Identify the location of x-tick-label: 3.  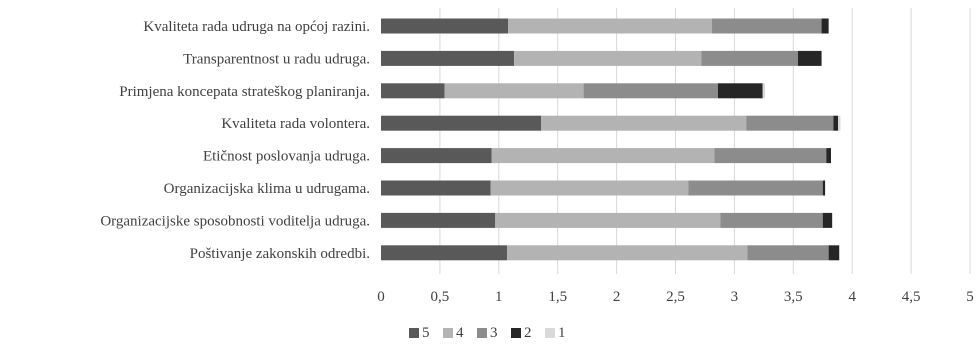
(735, 297).